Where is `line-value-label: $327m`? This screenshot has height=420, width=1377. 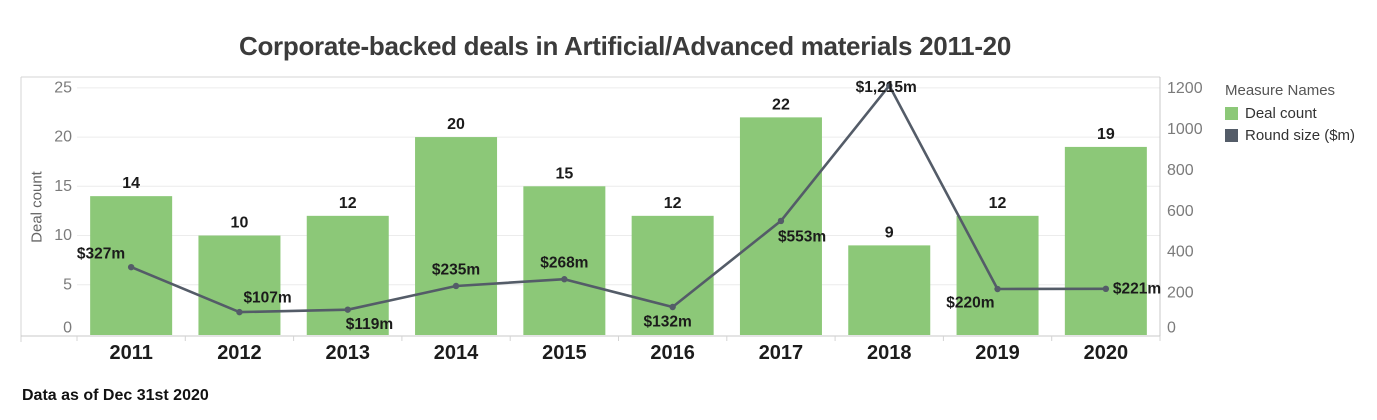
line-value-label: $327m is located at coordinates (101, 254).